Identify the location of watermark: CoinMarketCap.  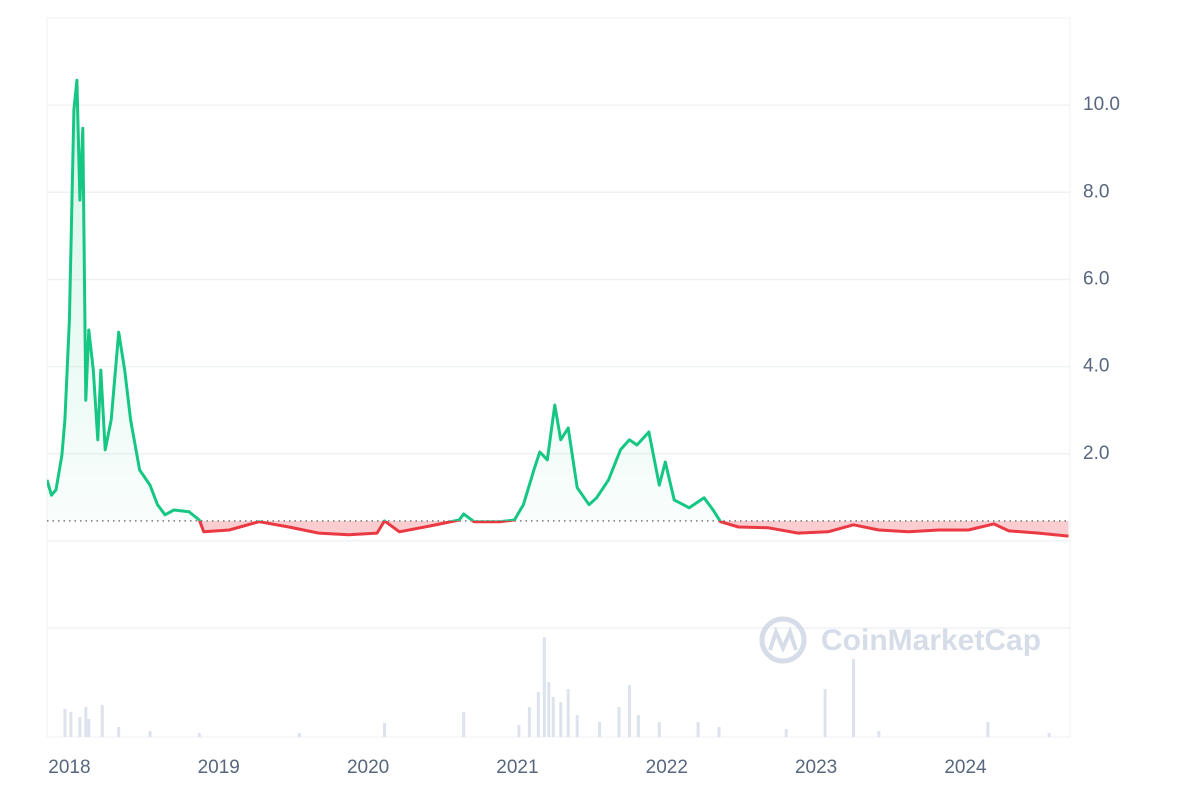
(900, 640).